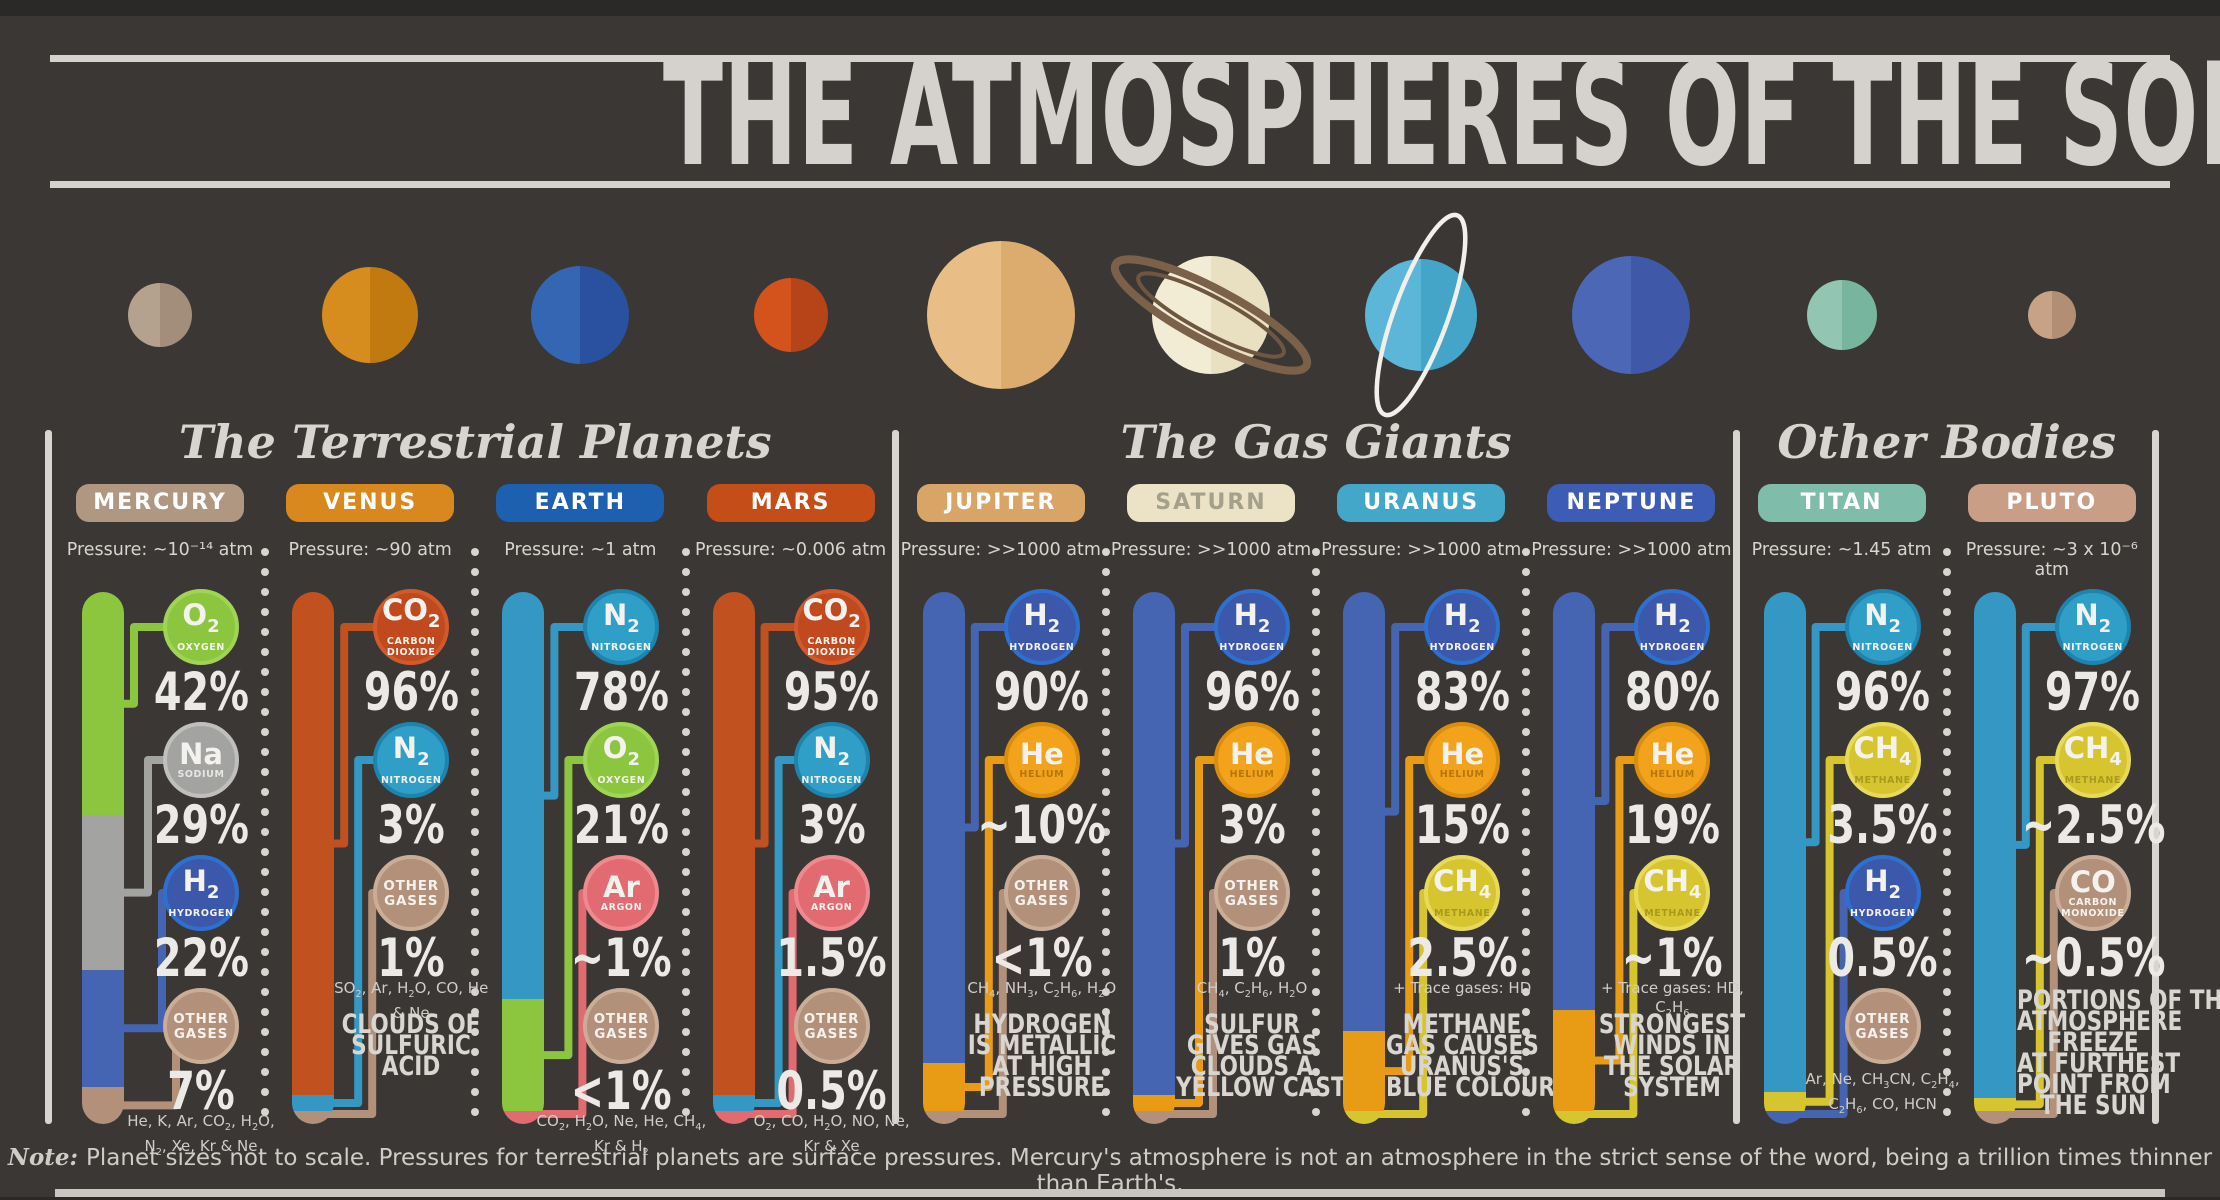 The image size is (2220, 1200). What do you see at coordinates (733, 1103) in the screenshot?
I see `bar-segment-mars-nitrogen` at bounding box center [733, 1103].